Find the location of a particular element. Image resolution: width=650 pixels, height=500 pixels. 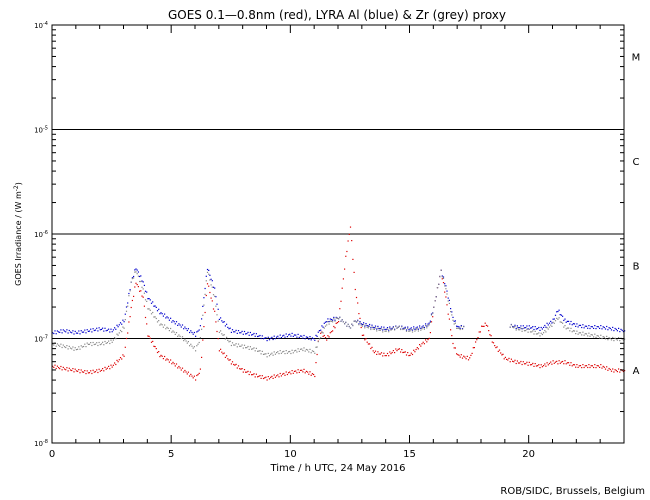

y-tick-label: 10-6 is located at coordinates (41, 234).